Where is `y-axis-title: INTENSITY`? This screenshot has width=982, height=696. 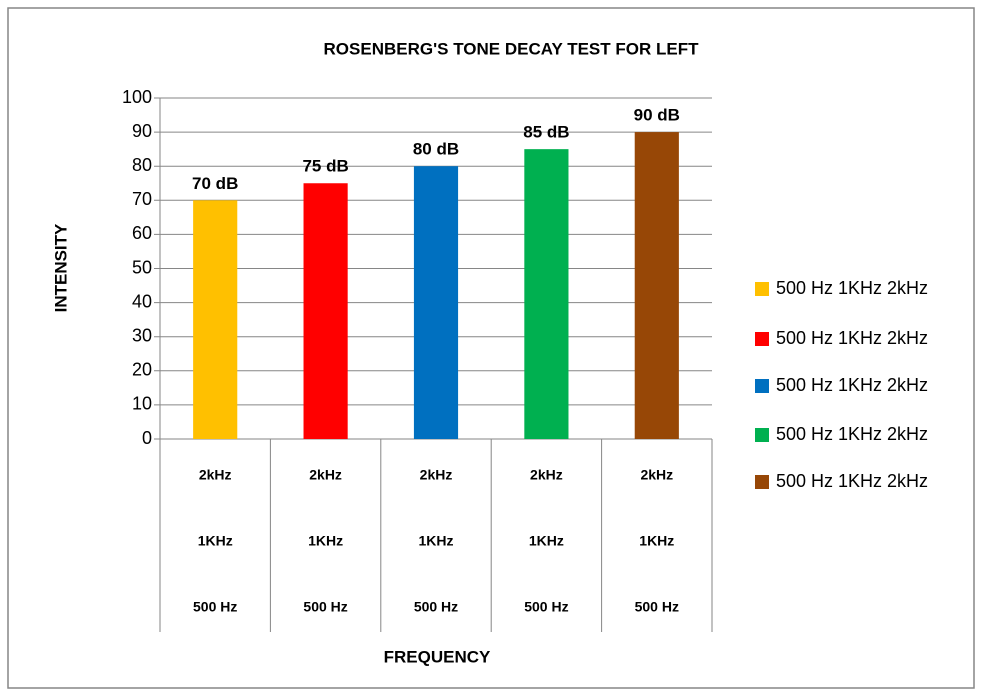 y-axis-title: INTENSITY is located at coordinates (60, 267).